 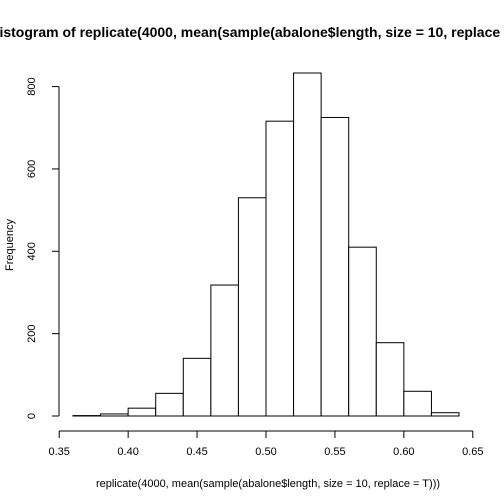 What do you see at coordinates (10, 245) in the screenshot?
I see `y-axis-label: Frequency` at bounding box center [10, 245].